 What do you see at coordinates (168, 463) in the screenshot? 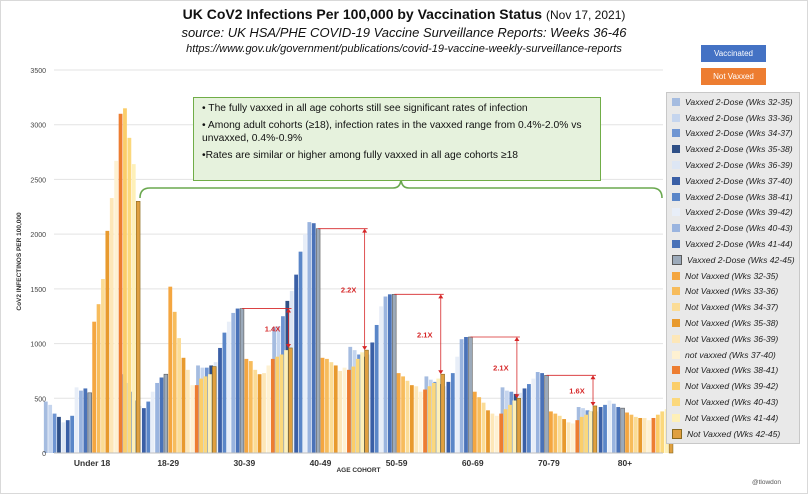
I see `x-tick-label: 18-29` at bounding box center [168, 463].